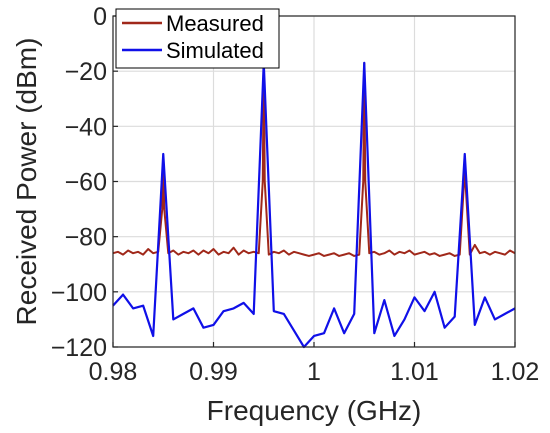 This screenshot has width=550, height=433. Describe the element at coordinates (79, 293) in the screenshot. I see `y-tick-label: −100` at that location.